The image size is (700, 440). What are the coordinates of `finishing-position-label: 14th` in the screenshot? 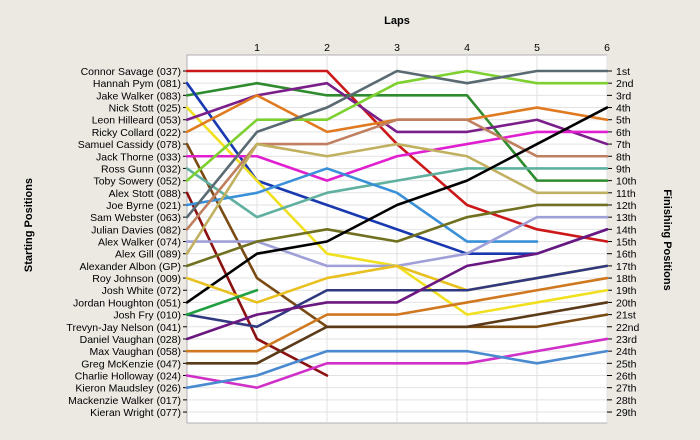 It's located at (626, 230).